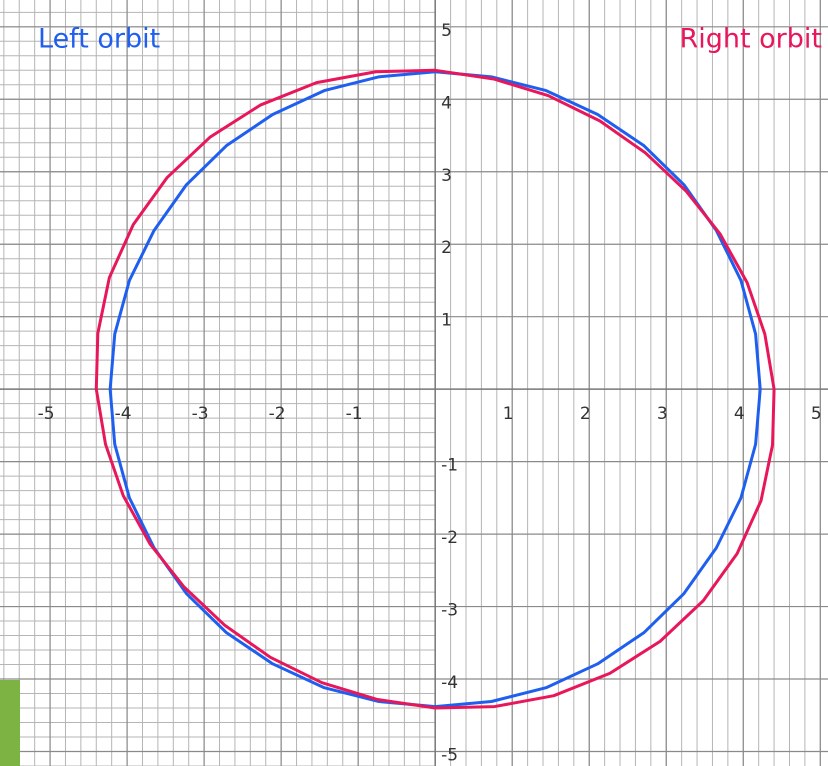 Image resolution: width=828 pixels, height=766 pixels. What do you see at coordinates (277, 414) in the screenshot?
I see `x-tick-label: -2` at bounding box center [277, 414].